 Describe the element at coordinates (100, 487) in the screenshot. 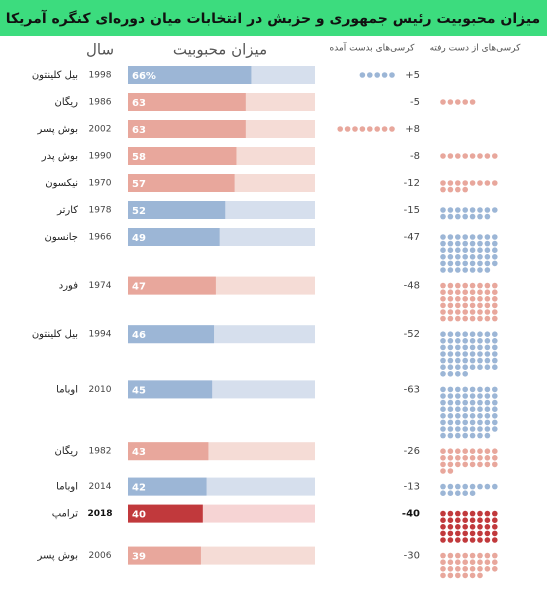

I see `year-label: 2014` at that location.